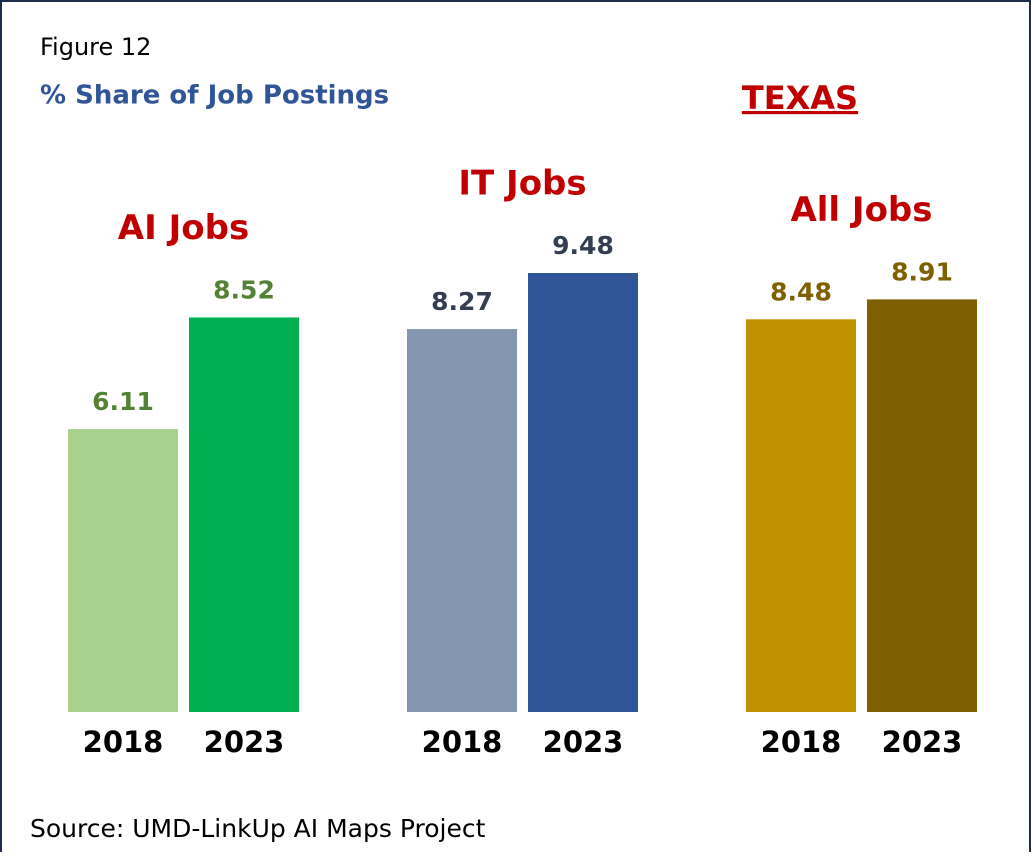 Image resolution: width=1031 pixels, height=857 pixels. What do you see at coordinates (861, 210) in the screenshot?
I see `group-title: All Jobs` at bounding box center [861, 210].